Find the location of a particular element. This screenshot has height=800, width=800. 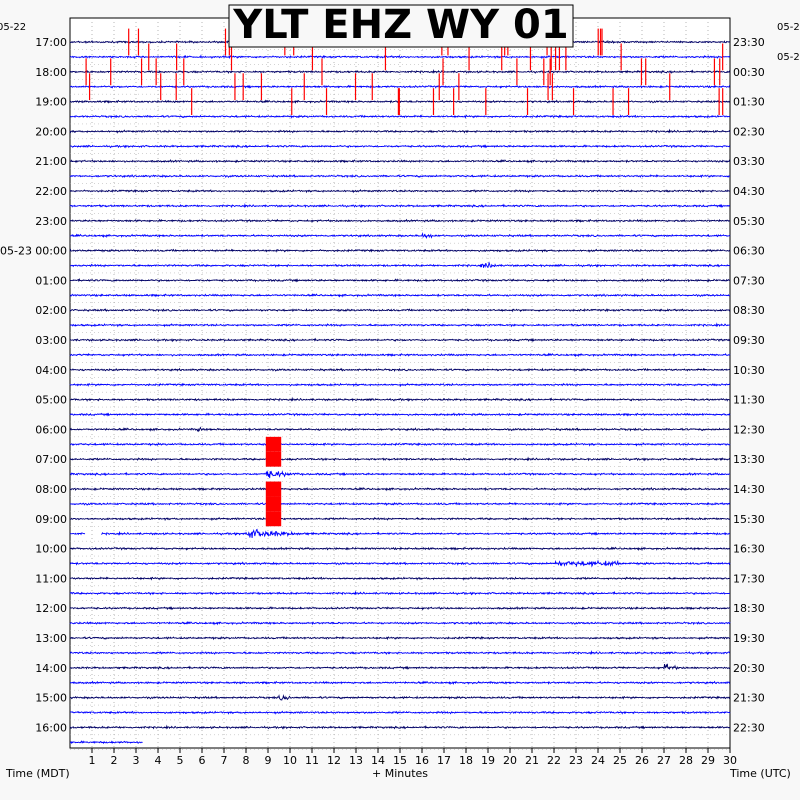

x-tick-label: 28 is located at coordinates (686, 760).